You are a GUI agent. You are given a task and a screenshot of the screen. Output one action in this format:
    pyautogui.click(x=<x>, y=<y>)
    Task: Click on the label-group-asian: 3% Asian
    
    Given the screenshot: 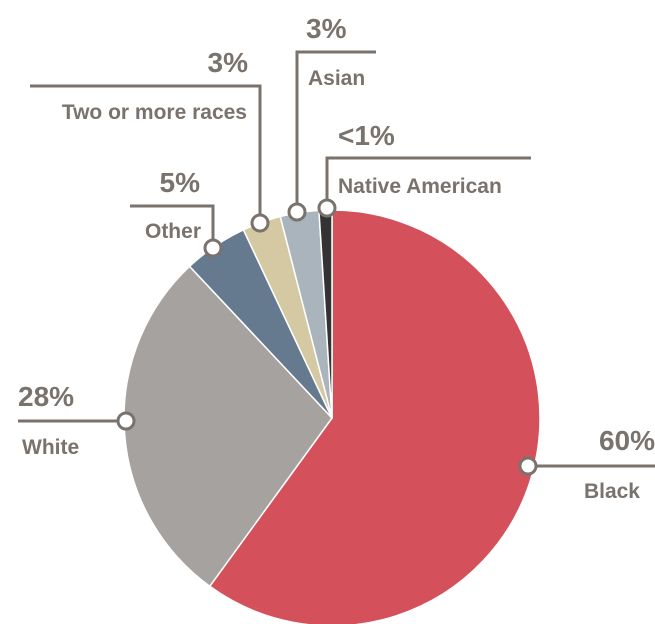 What is the action you would take?
    pyautogui.click(x=331, y=117)
    